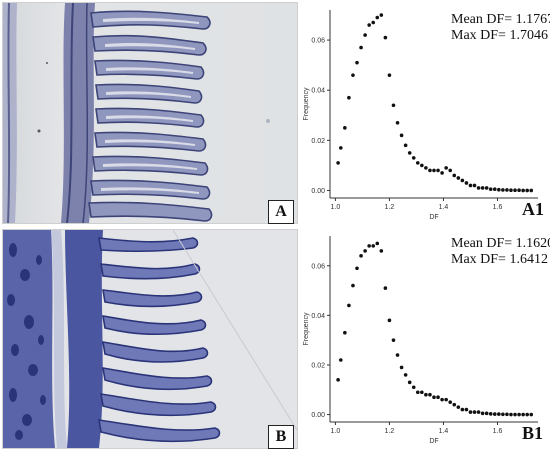 This screenshot has width=550, height=449. I want to click on panel-label-b: B, so click(281, 437).